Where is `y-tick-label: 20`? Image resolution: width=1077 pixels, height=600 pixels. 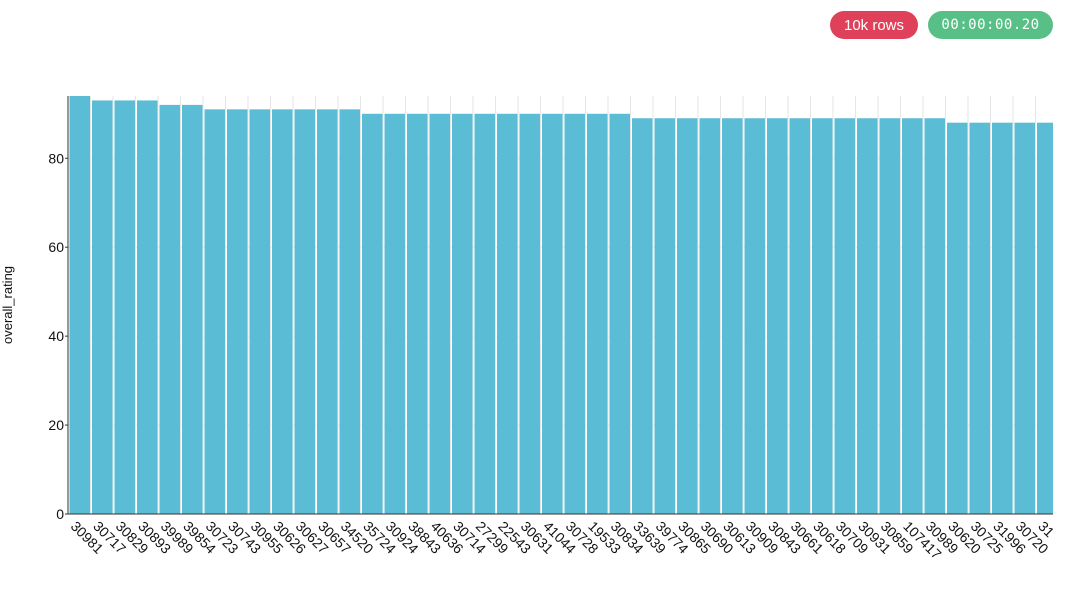
y-tick-label: 20 is located at coordinates (56, 425).